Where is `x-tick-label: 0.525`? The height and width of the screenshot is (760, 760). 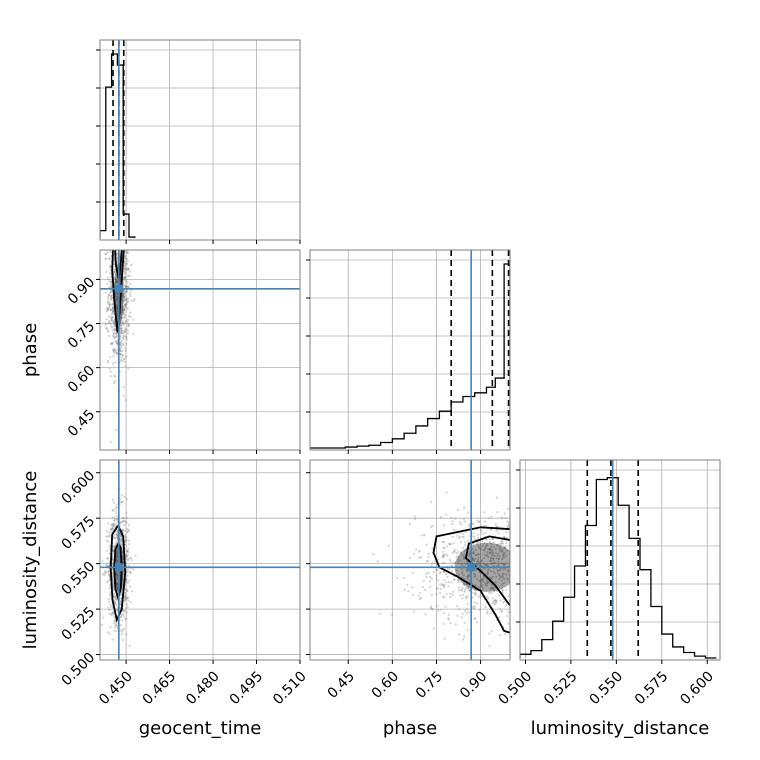
x-tick-label: 0.525 is located at coordinates (561, 688).